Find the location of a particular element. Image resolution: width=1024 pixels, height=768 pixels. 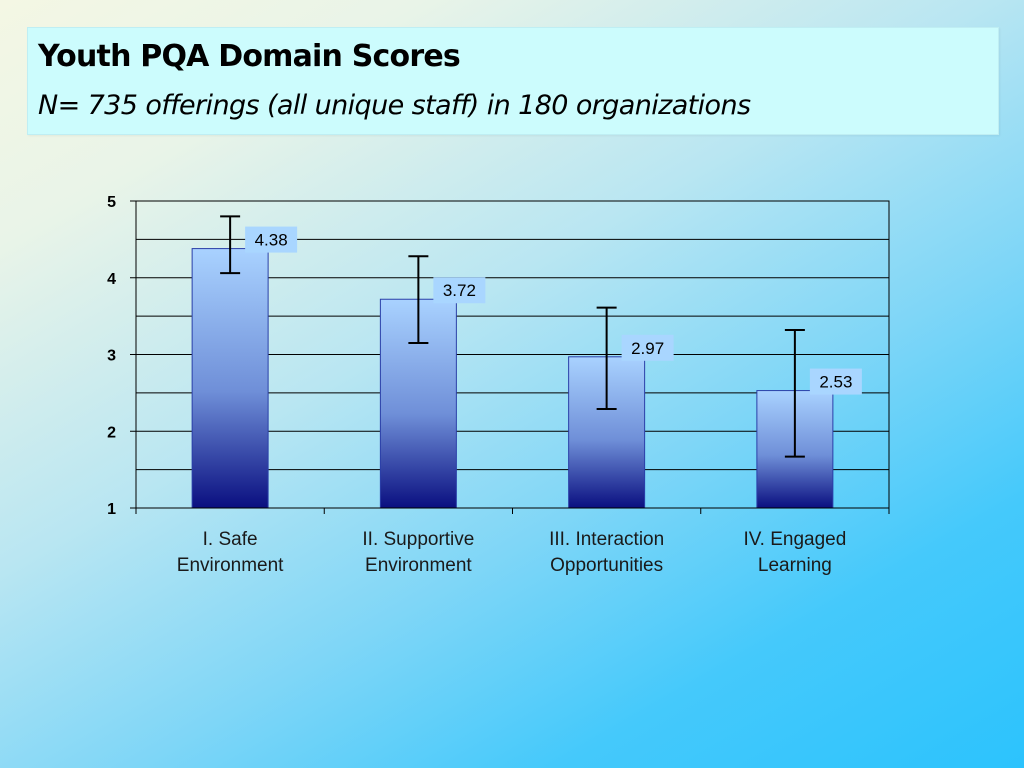

category-label: I. Safe is located at coordinates (230, 539).